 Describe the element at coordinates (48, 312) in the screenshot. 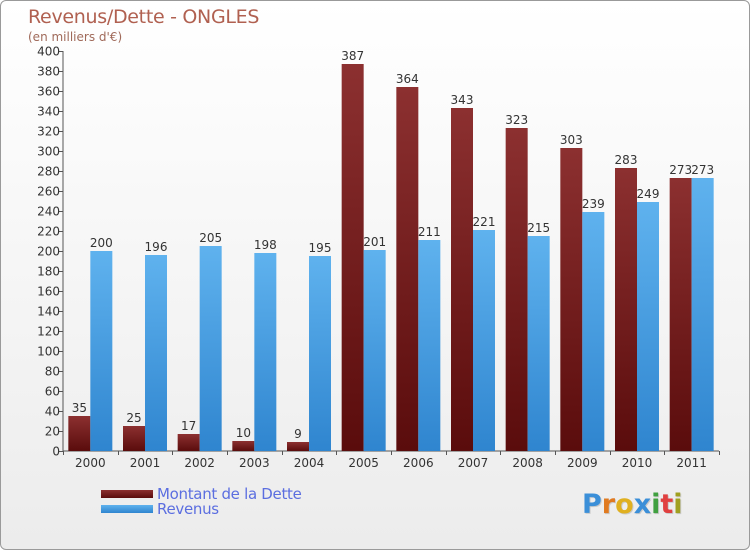

I see `y-tick-label: 140` at that location.